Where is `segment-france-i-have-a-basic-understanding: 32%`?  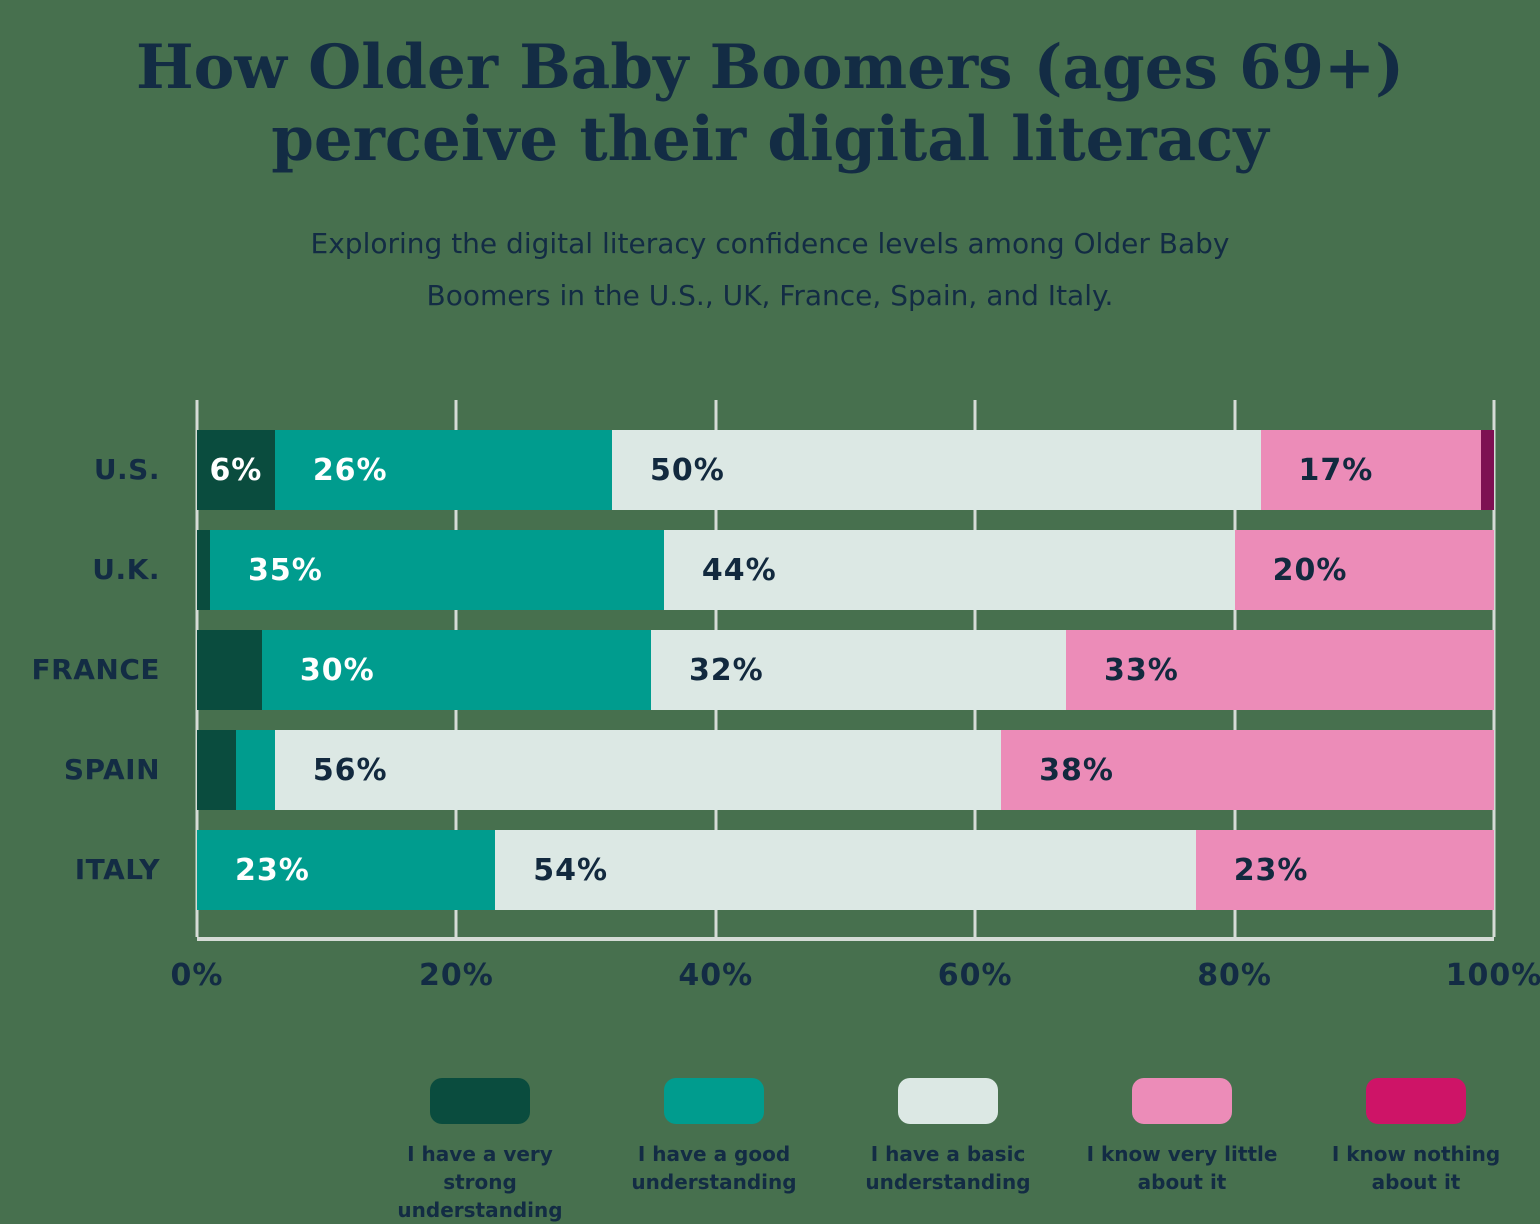 segment-france-i-have-a-basic-understanding: 32% is located at coordinates (858, 670).